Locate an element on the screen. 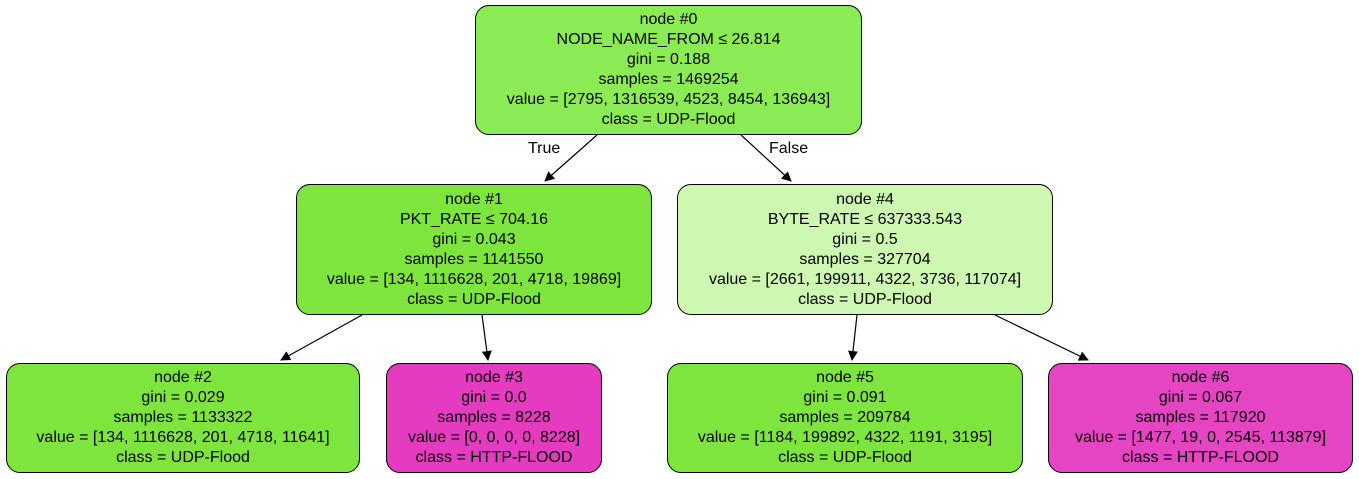  node-split-rule: BYTE_RATE ≤ 637333.543 is located at coordinates (865, 219).